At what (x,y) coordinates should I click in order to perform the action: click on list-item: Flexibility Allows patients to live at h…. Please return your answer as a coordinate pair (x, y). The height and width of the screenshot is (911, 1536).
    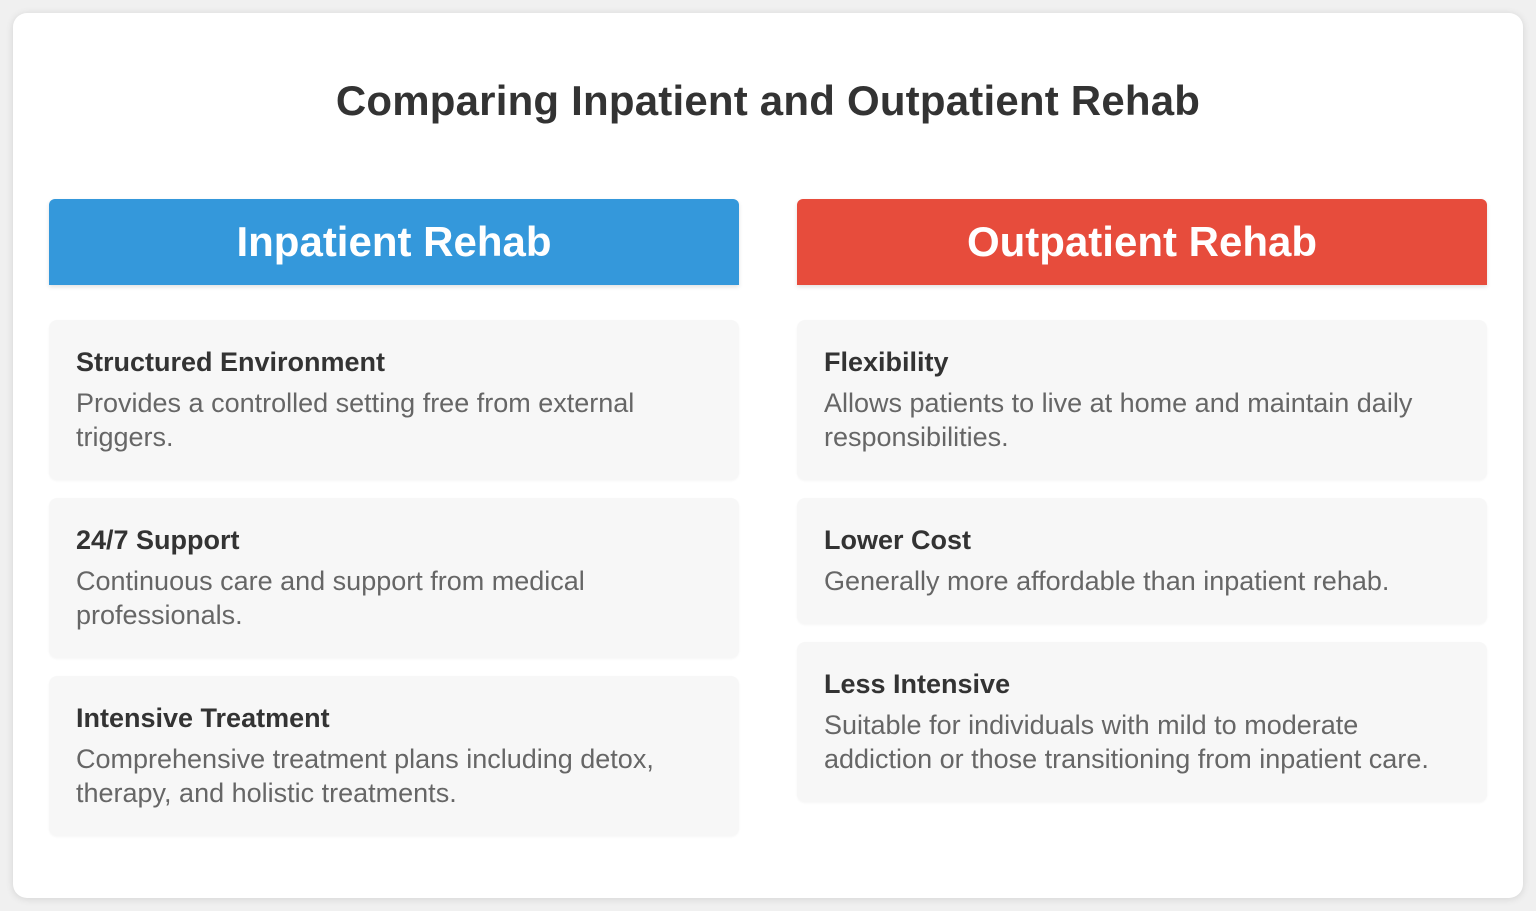
    Looking at the image, I should click on (1142, 400).